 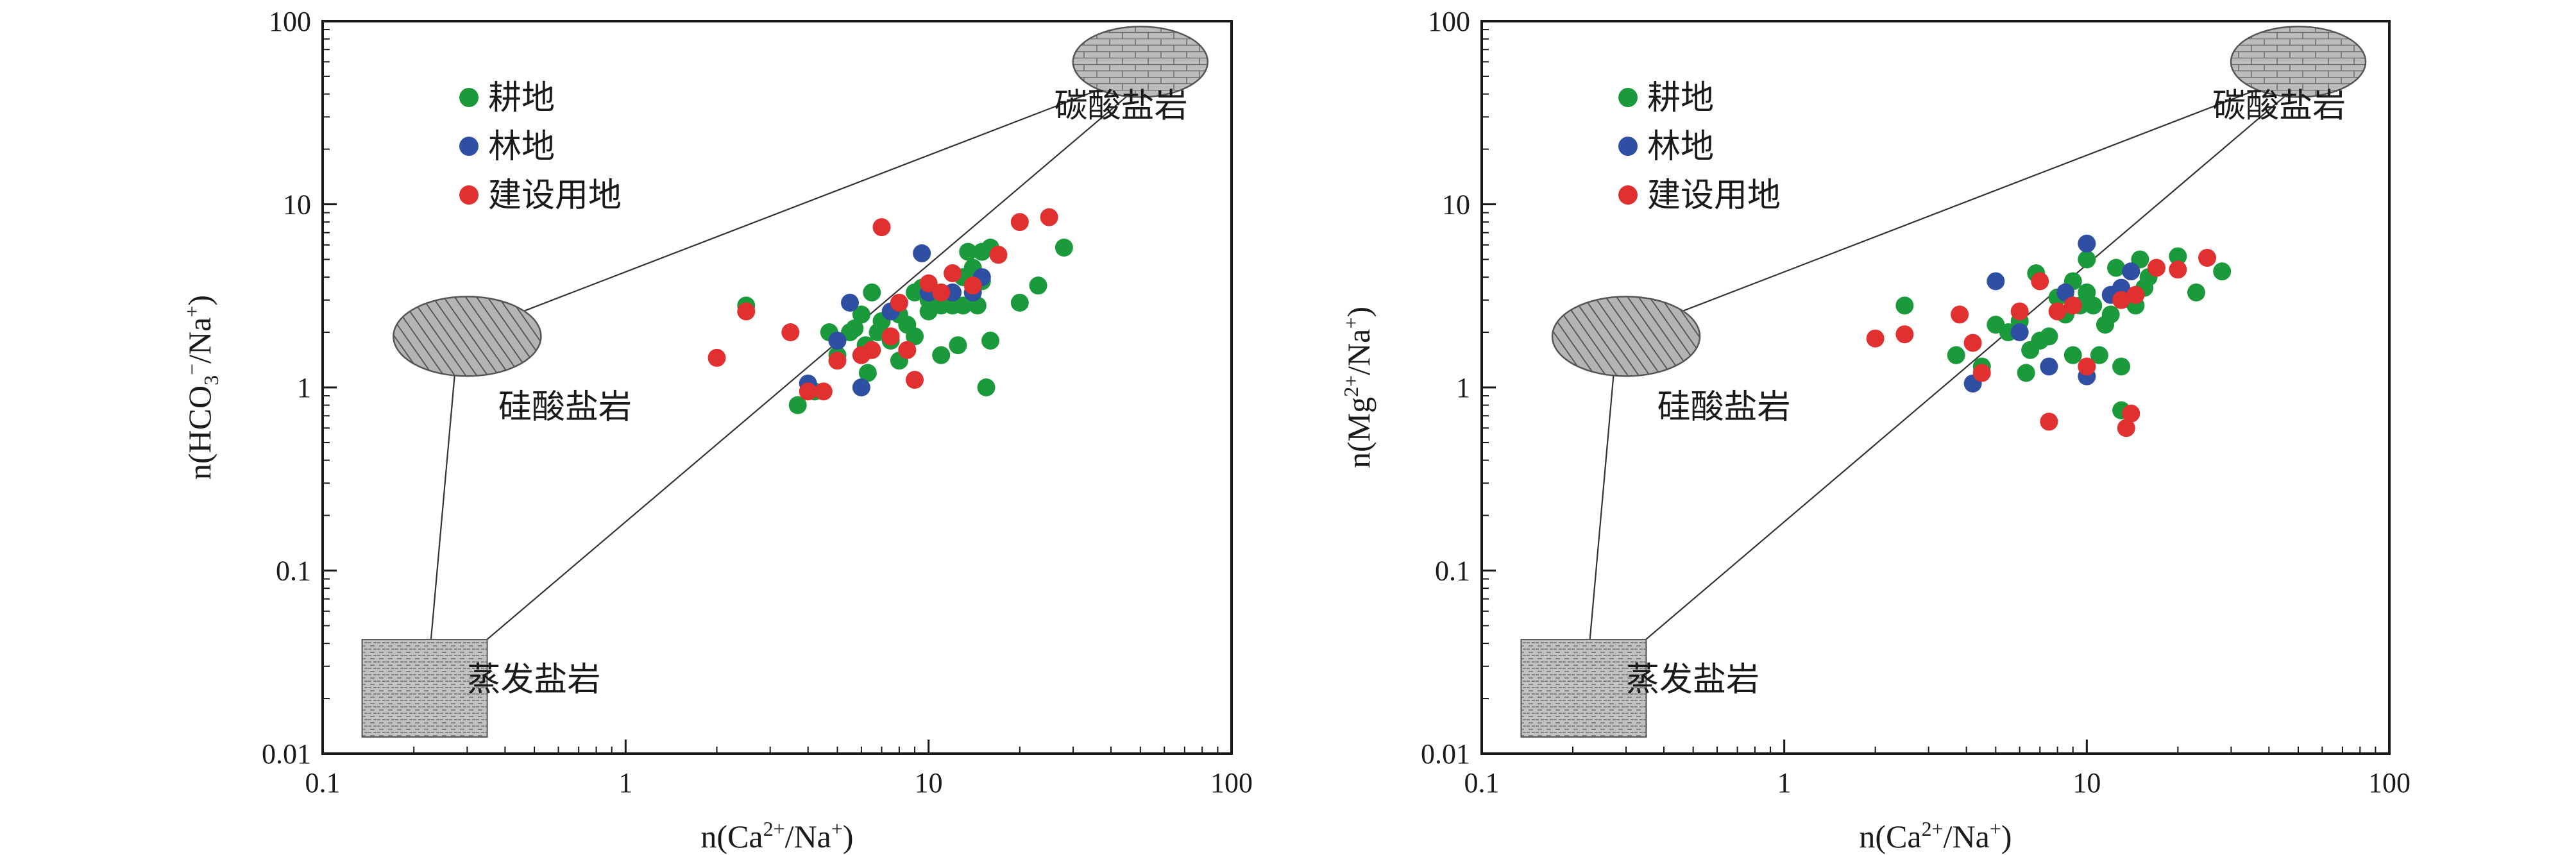 I want to click on legend-label: 林地, so click(x=521, y=147).